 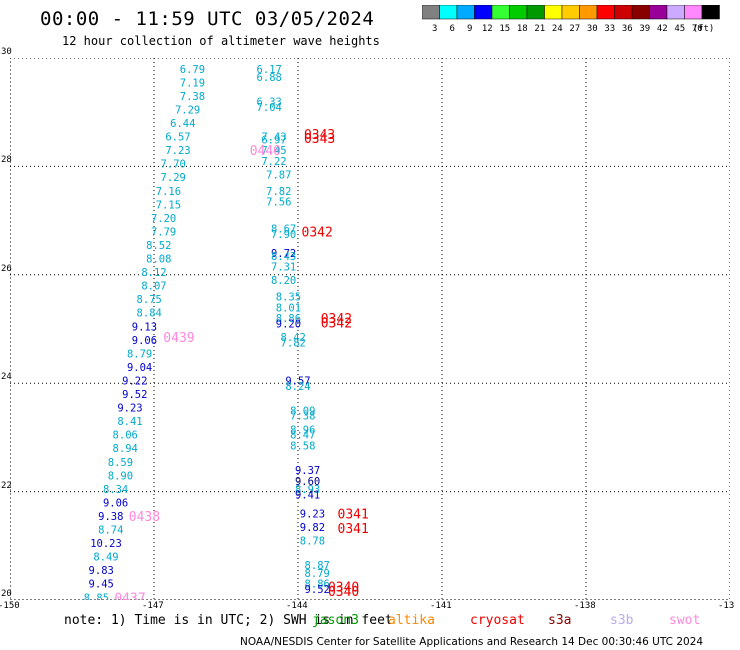 I want to click on wave-height-value: 8.24, so click(x=297, y=387).